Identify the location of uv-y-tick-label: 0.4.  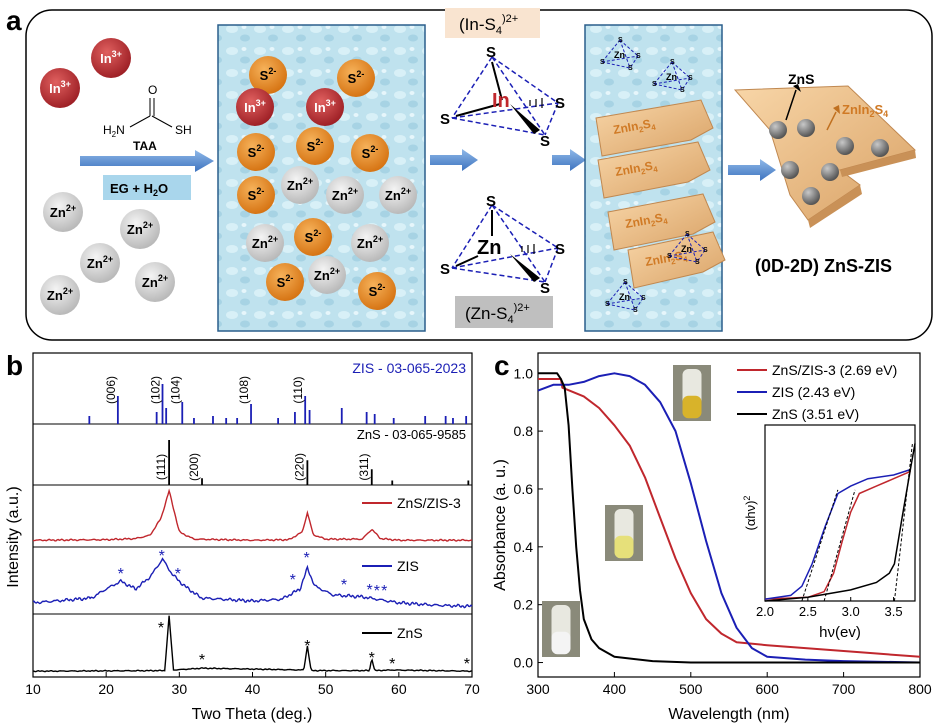
(524, 547).